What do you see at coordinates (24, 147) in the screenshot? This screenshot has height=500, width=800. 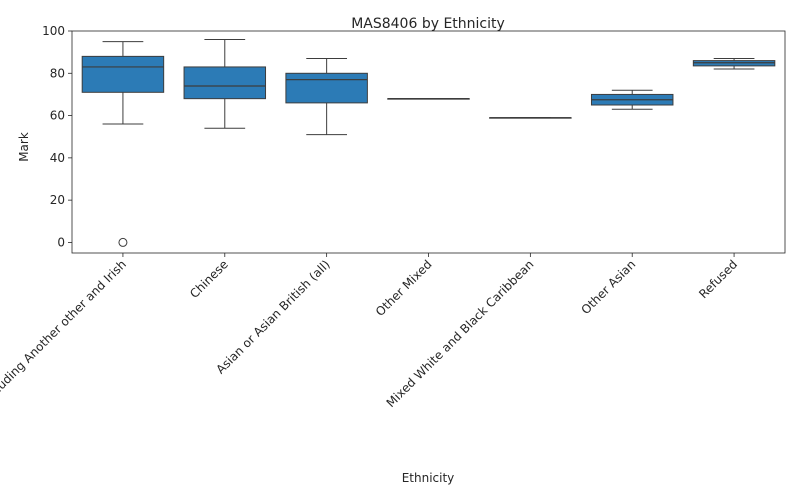 I see `y-axis-label: Mark` at bounding box center [24, 147].